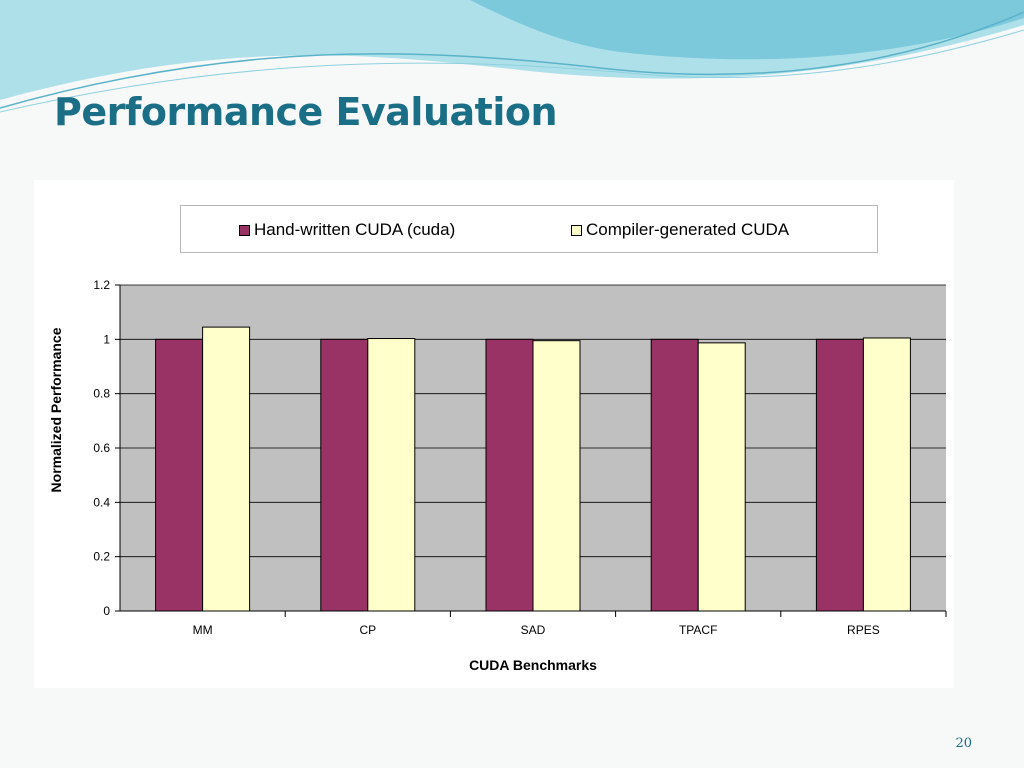 The image size is (1024, 768). I want to click on legend-label-hand-written: Hand-written CUDA (cuda), so click(355, 229).